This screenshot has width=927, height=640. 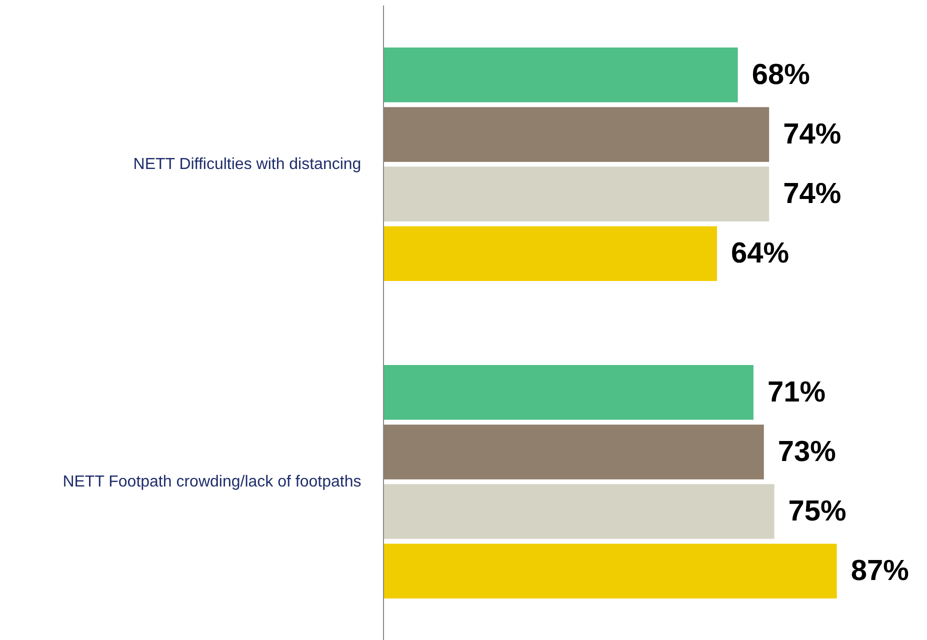 What do you see at coordinates (247, 164) in the screenshot?
I see `y-tick-label: NETT Difficulties with distancing` at bounding box center [247, 164].